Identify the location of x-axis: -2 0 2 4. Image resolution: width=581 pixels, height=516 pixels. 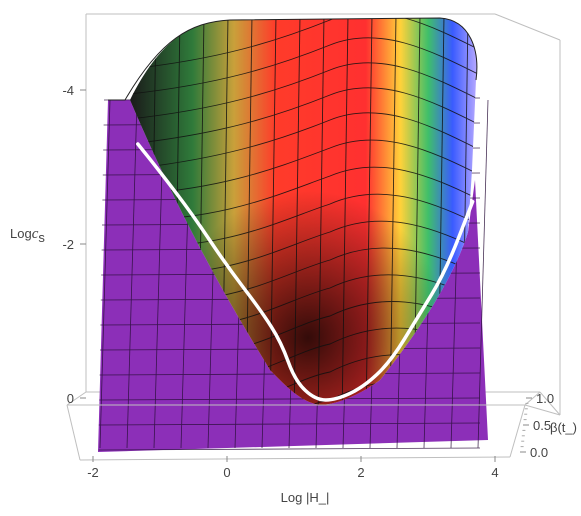
(293, 468).